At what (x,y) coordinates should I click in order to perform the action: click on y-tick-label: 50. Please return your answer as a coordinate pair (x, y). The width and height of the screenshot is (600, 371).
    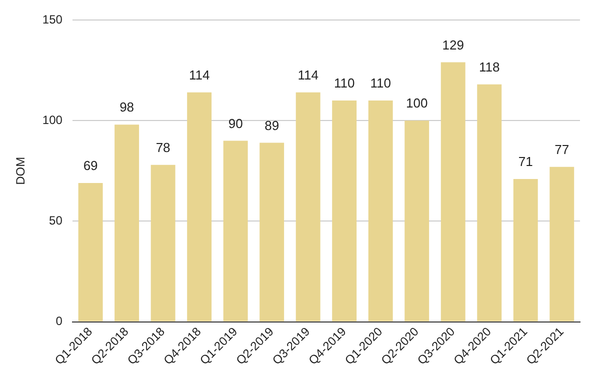
    Looking at the image, I should click on (56, 221).